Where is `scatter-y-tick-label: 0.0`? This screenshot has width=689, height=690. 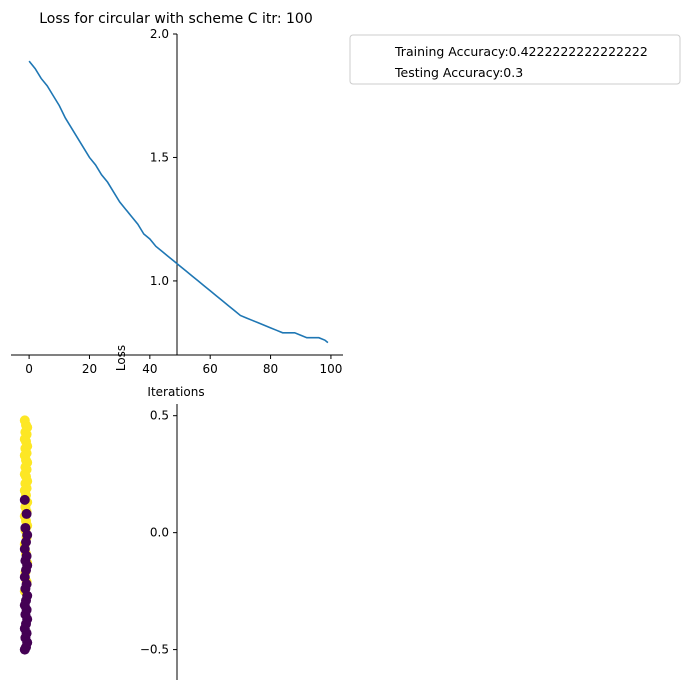 scatter-y-tick-label: 0.0 is located at coordinates (159, 533).